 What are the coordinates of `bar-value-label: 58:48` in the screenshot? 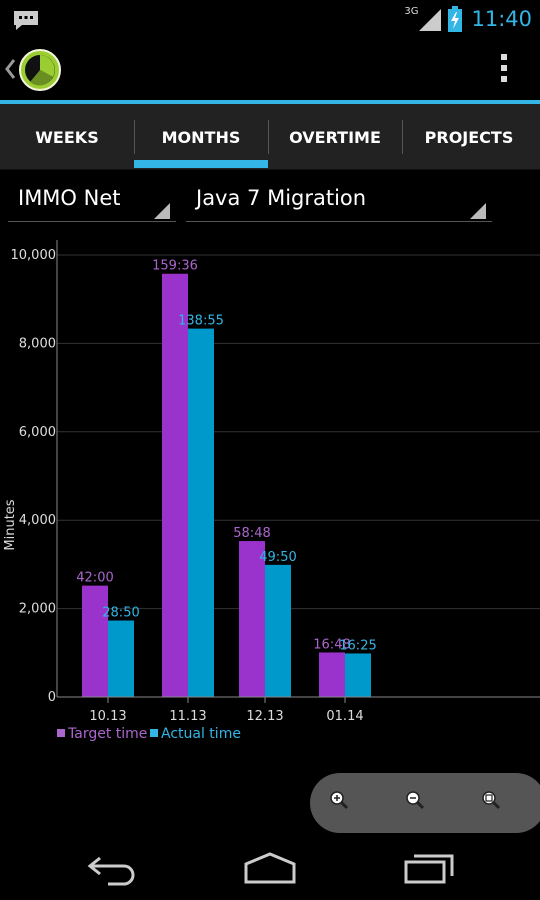 It's located at (251, 533).